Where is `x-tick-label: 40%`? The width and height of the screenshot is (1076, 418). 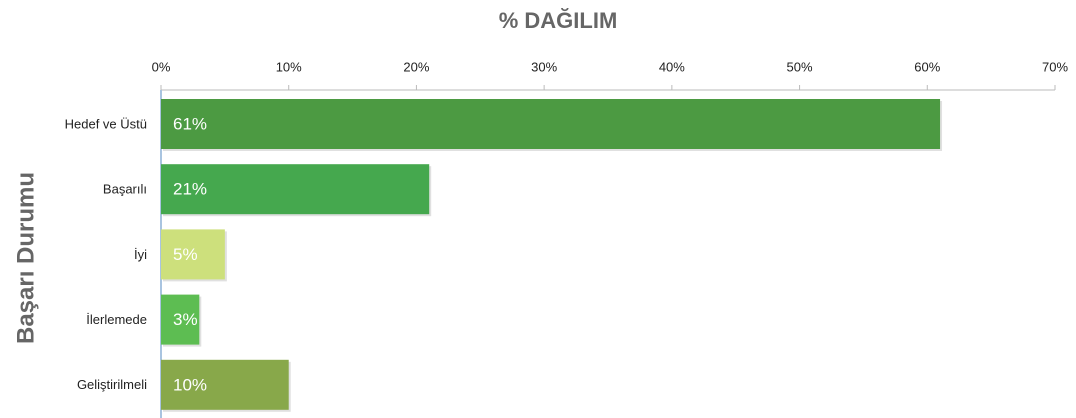 x-tick-label: 40% is located at coordinates (672, 66).